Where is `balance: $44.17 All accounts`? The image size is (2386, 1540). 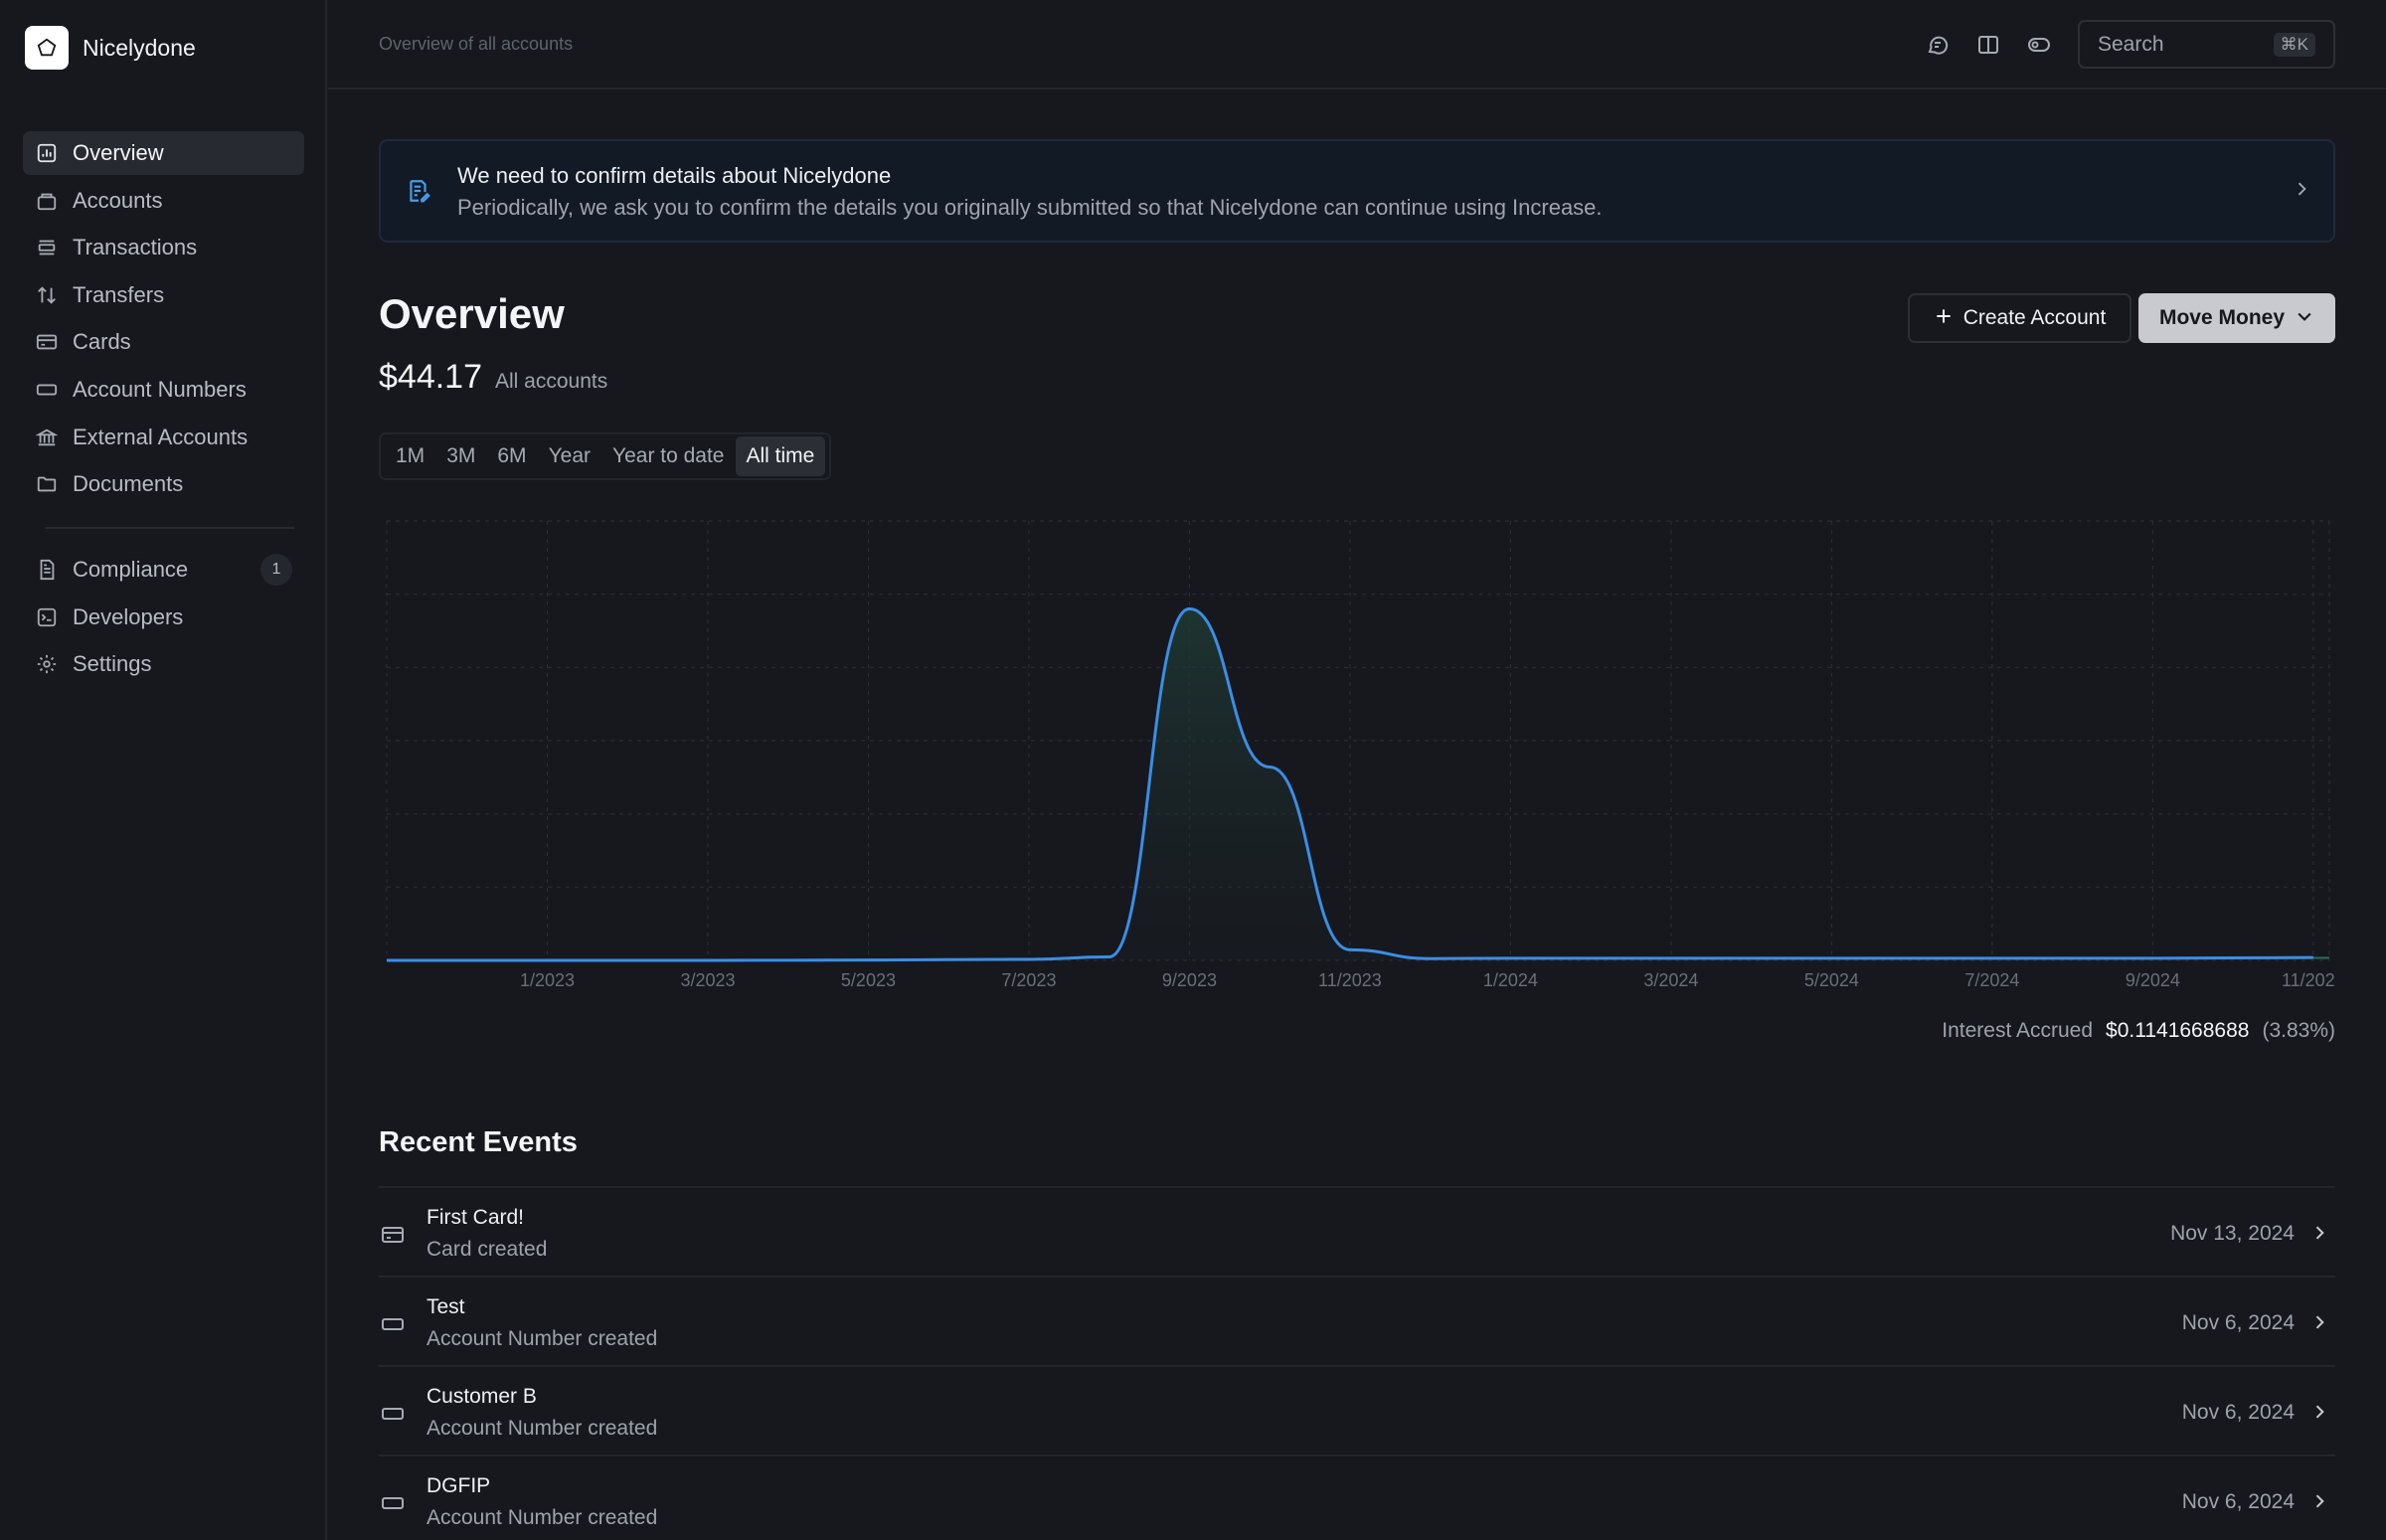
balance: $44.17 All accounts is located at coordinates (493, 377).